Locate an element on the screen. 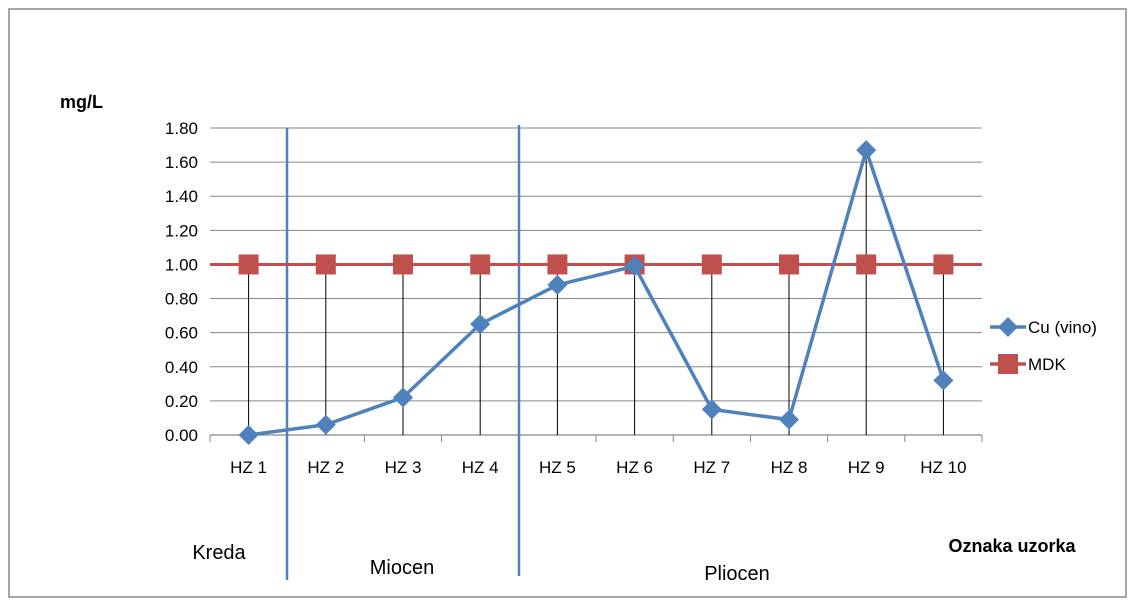  legend-label: Cu (vino) is located at coordinates (1062, 327).